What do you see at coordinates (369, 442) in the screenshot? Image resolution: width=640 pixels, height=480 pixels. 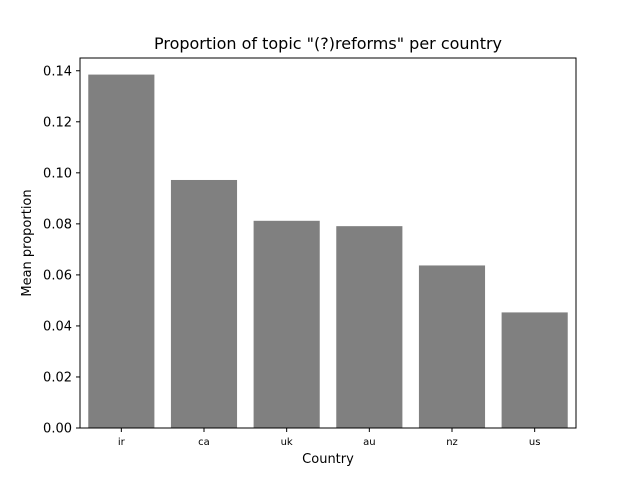 I see `x-tick-label-au: au` at bounding box center [369, 442].